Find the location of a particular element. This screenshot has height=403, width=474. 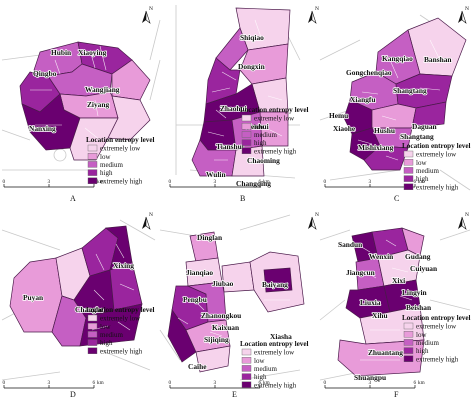

place-label: Hushu is located at coordinates (384, 130).